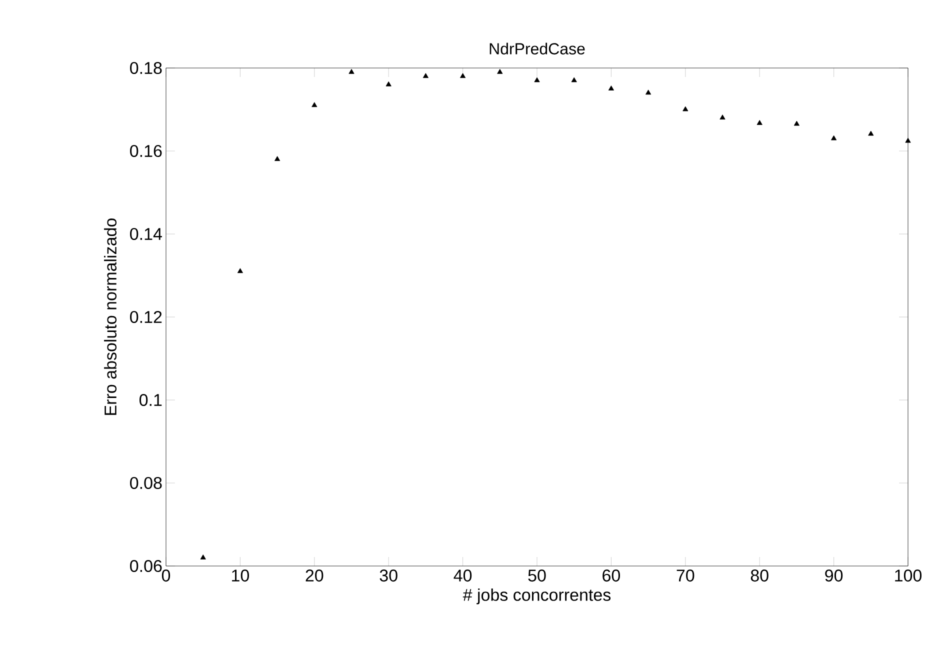  Describe the element at coordinates (537, 48) in the screenshot. I see `chart-title: NdrPredCase` at that location.